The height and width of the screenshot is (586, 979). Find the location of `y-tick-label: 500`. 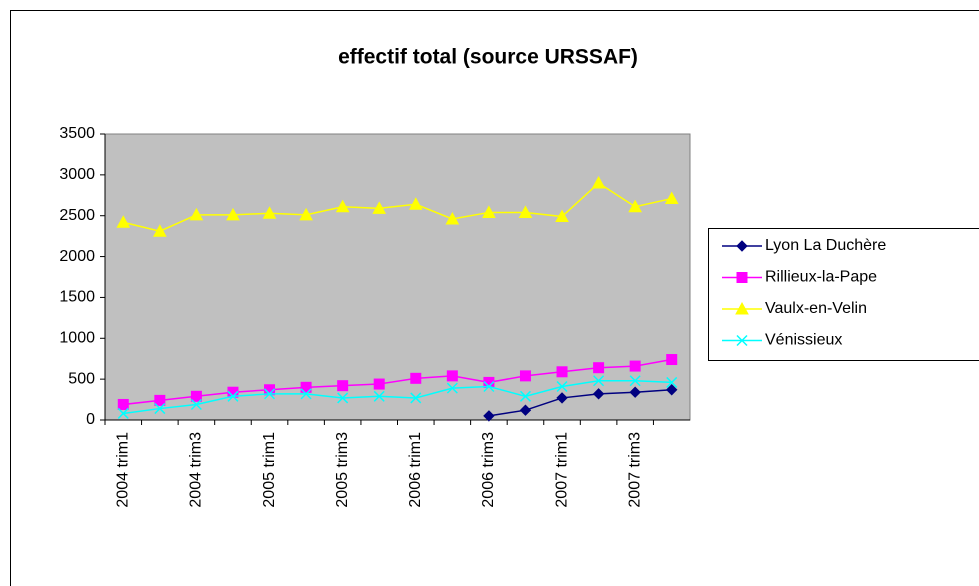

y-tick-label: 500 is located at coordinates (81, 378).